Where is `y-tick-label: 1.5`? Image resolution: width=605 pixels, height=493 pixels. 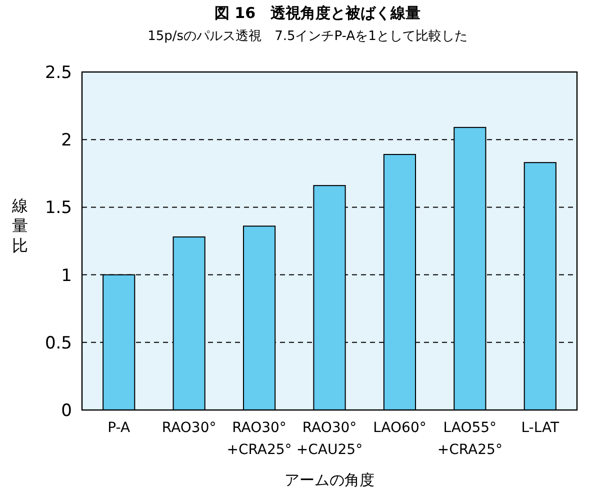 y-tick-label: 1.5 is located at coordinates (58, 208).